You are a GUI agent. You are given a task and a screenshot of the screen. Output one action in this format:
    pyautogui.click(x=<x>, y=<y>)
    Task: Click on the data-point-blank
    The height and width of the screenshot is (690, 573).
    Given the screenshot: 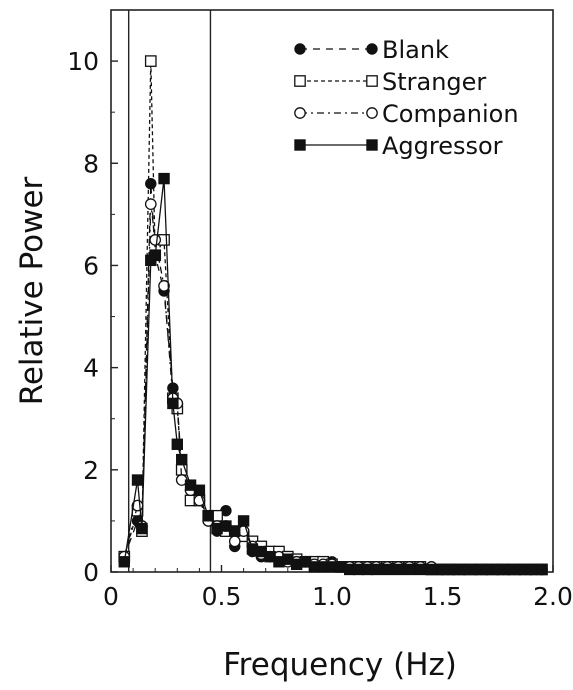 What is the action you would take?
    pyautogui.click(x=151, y=184)
    